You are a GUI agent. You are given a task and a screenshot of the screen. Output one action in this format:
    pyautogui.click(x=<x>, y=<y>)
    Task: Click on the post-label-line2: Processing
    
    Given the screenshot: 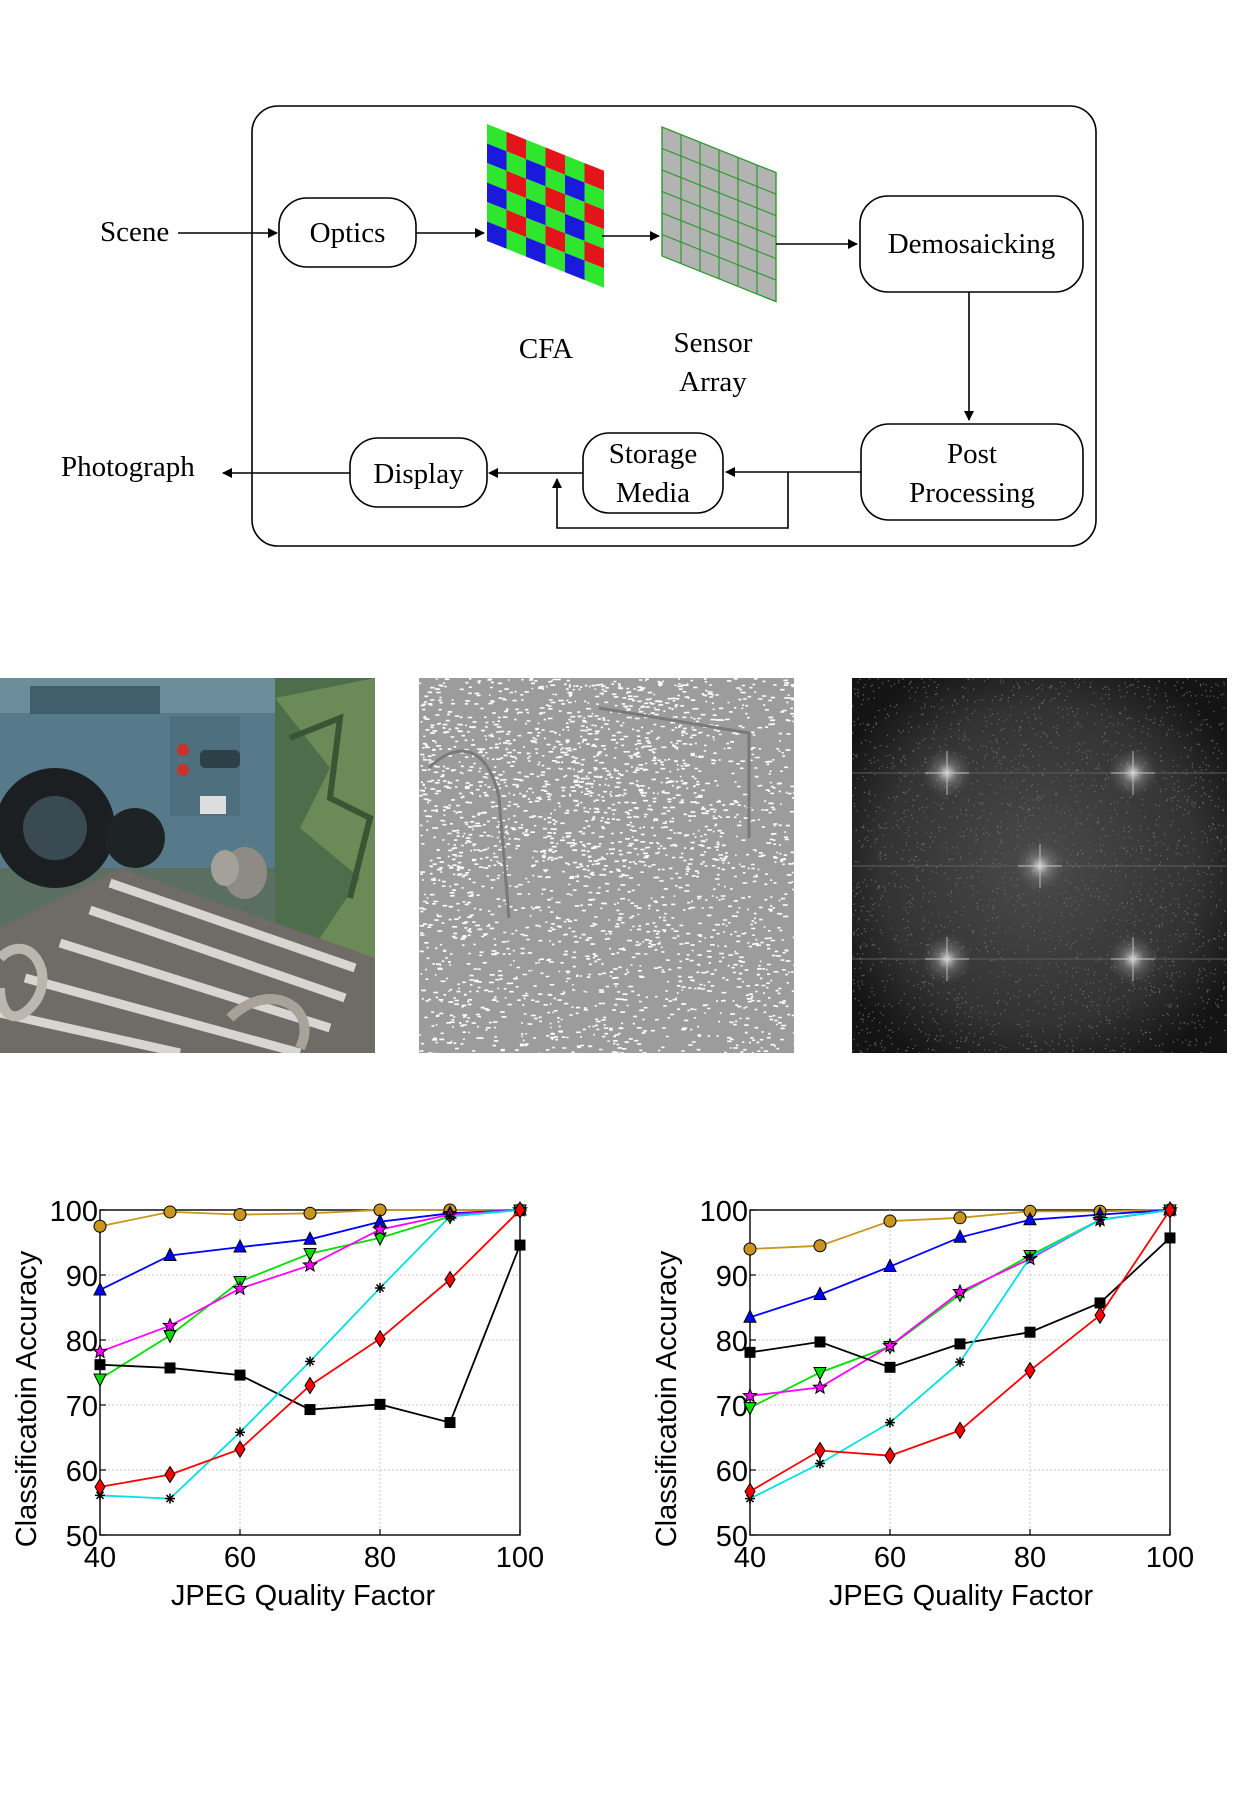 What is the action you would take?
    pyautogui.click(x=972, y=493)
    